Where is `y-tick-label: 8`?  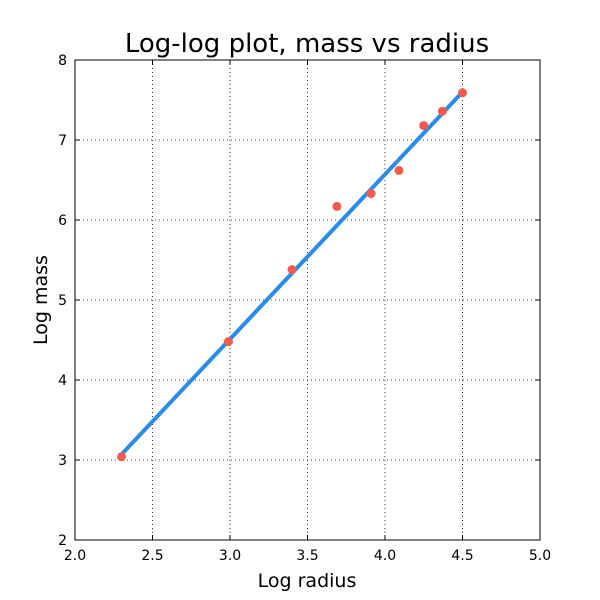
y-tick-label: 8 is located at coordinates (62, 61).